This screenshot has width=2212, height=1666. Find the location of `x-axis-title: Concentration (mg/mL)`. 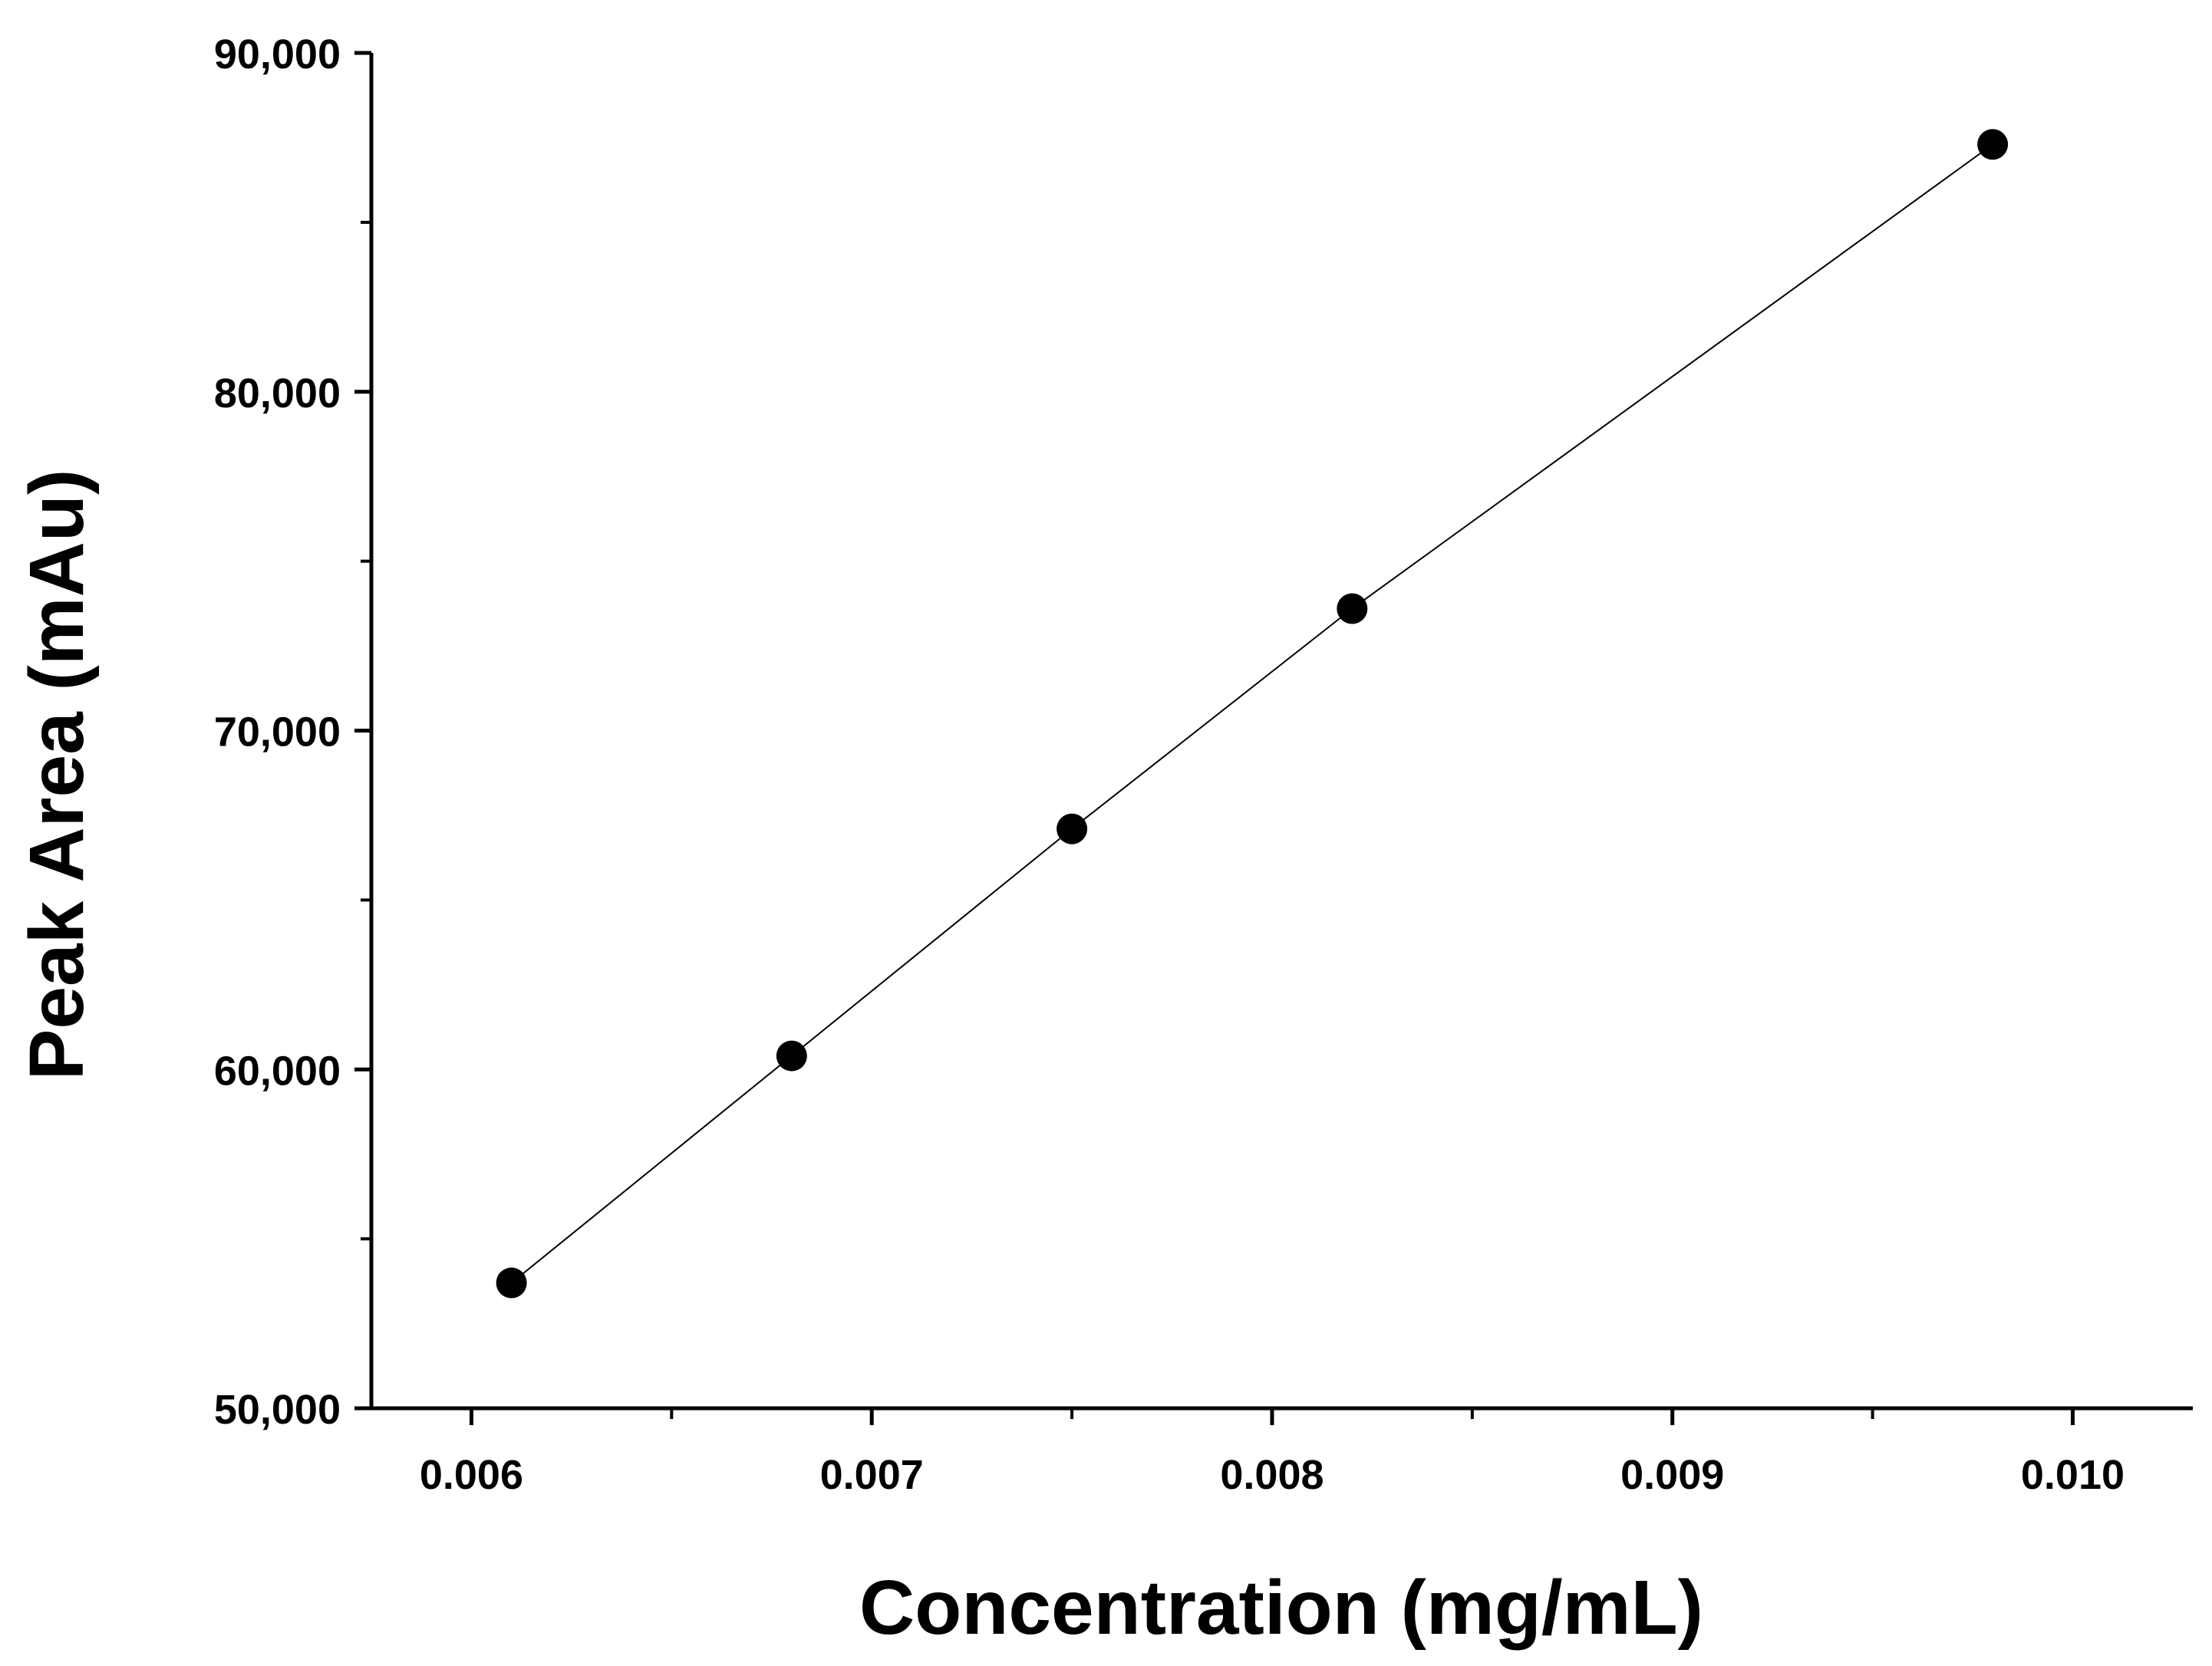

x-axis-title: Concentration (mg/mL) is located at coordinates (1281, 1608).